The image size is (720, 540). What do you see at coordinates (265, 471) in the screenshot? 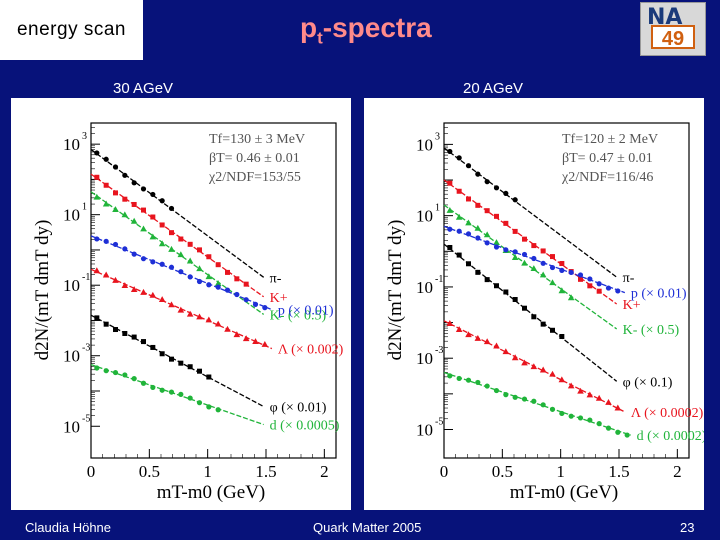
I see `x-tick-label: 1.5` at bounding box center [265, 471].